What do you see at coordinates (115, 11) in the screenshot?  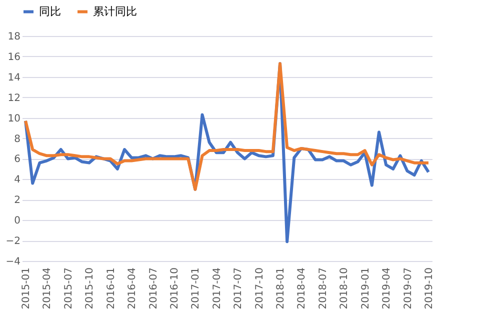 I see `legend-label: 累计同比` at bounding box center [115, 11].